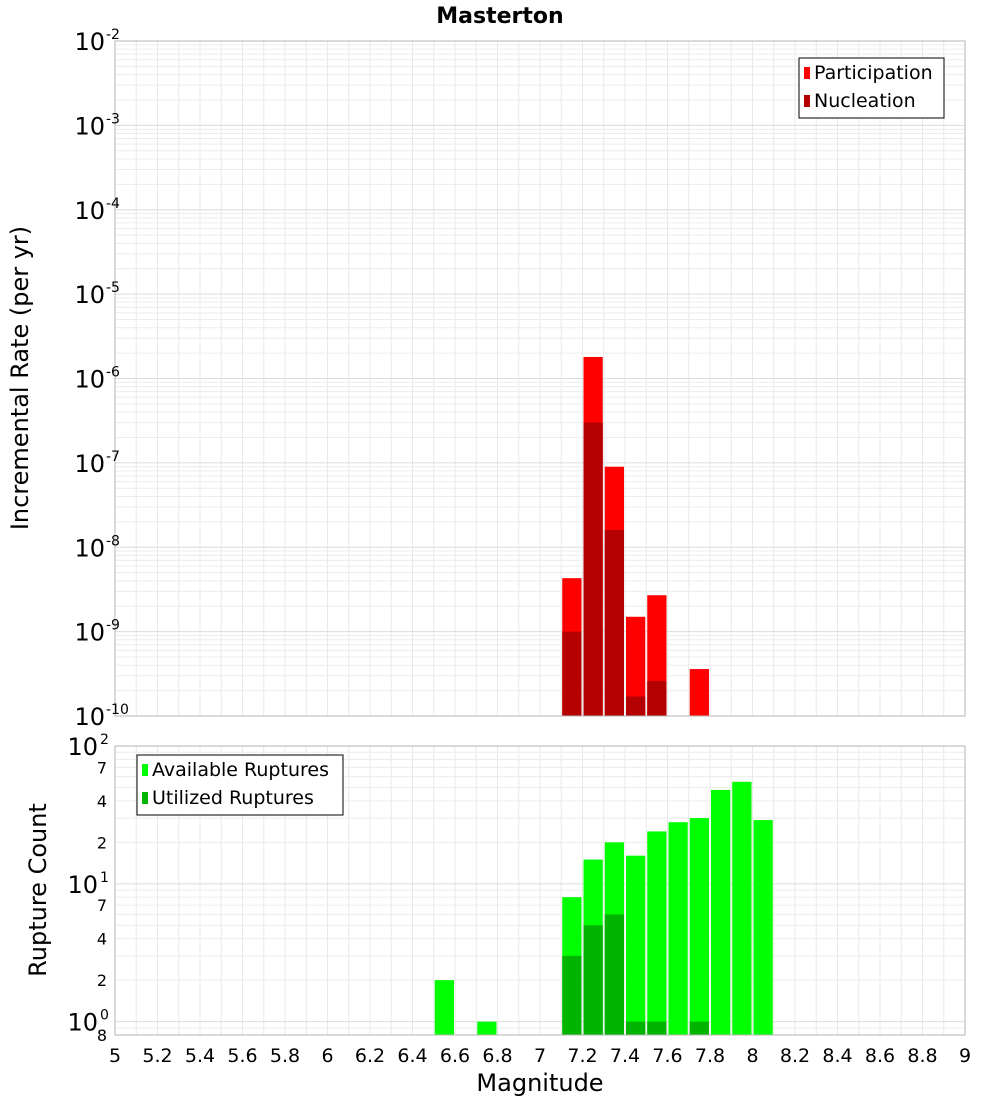  I want to click on top-legend-label: Participation, so click(873, 73).